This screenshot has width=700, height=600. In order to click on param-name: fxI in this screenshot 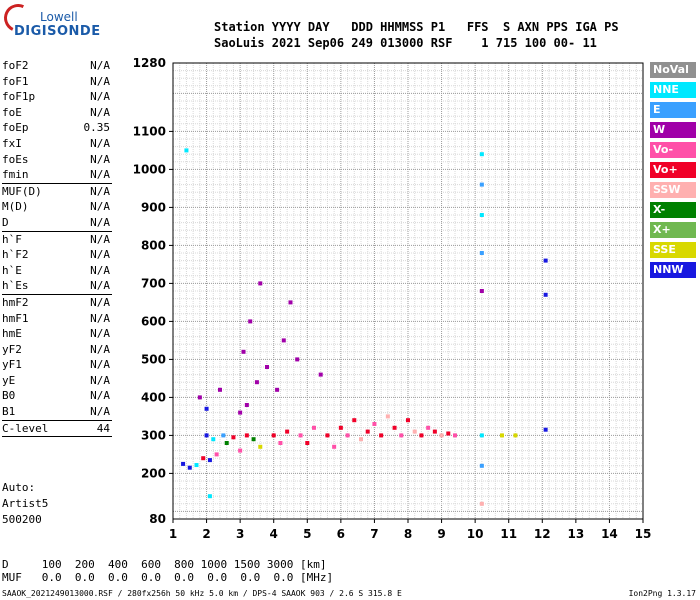, I will do `click(12, 143)`.